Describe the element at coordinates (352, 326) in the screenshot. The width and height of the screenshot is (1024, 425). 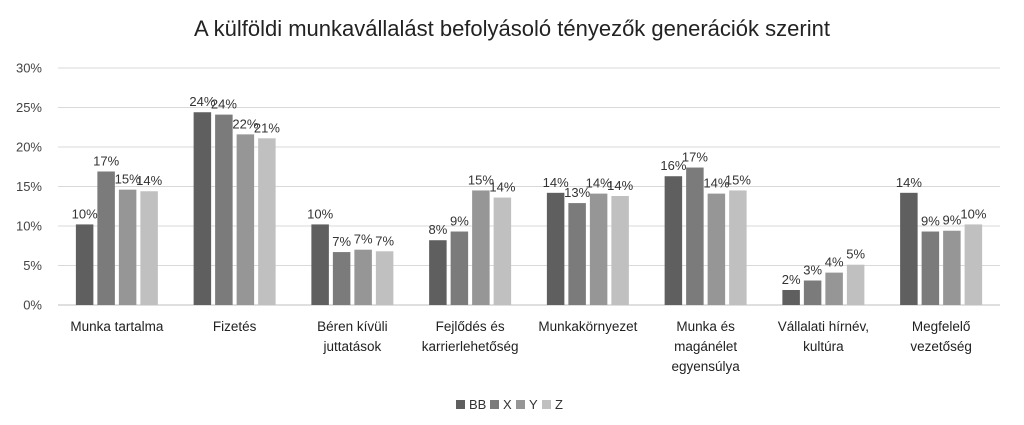
I see `category-label: Béren kívüli` at that location.